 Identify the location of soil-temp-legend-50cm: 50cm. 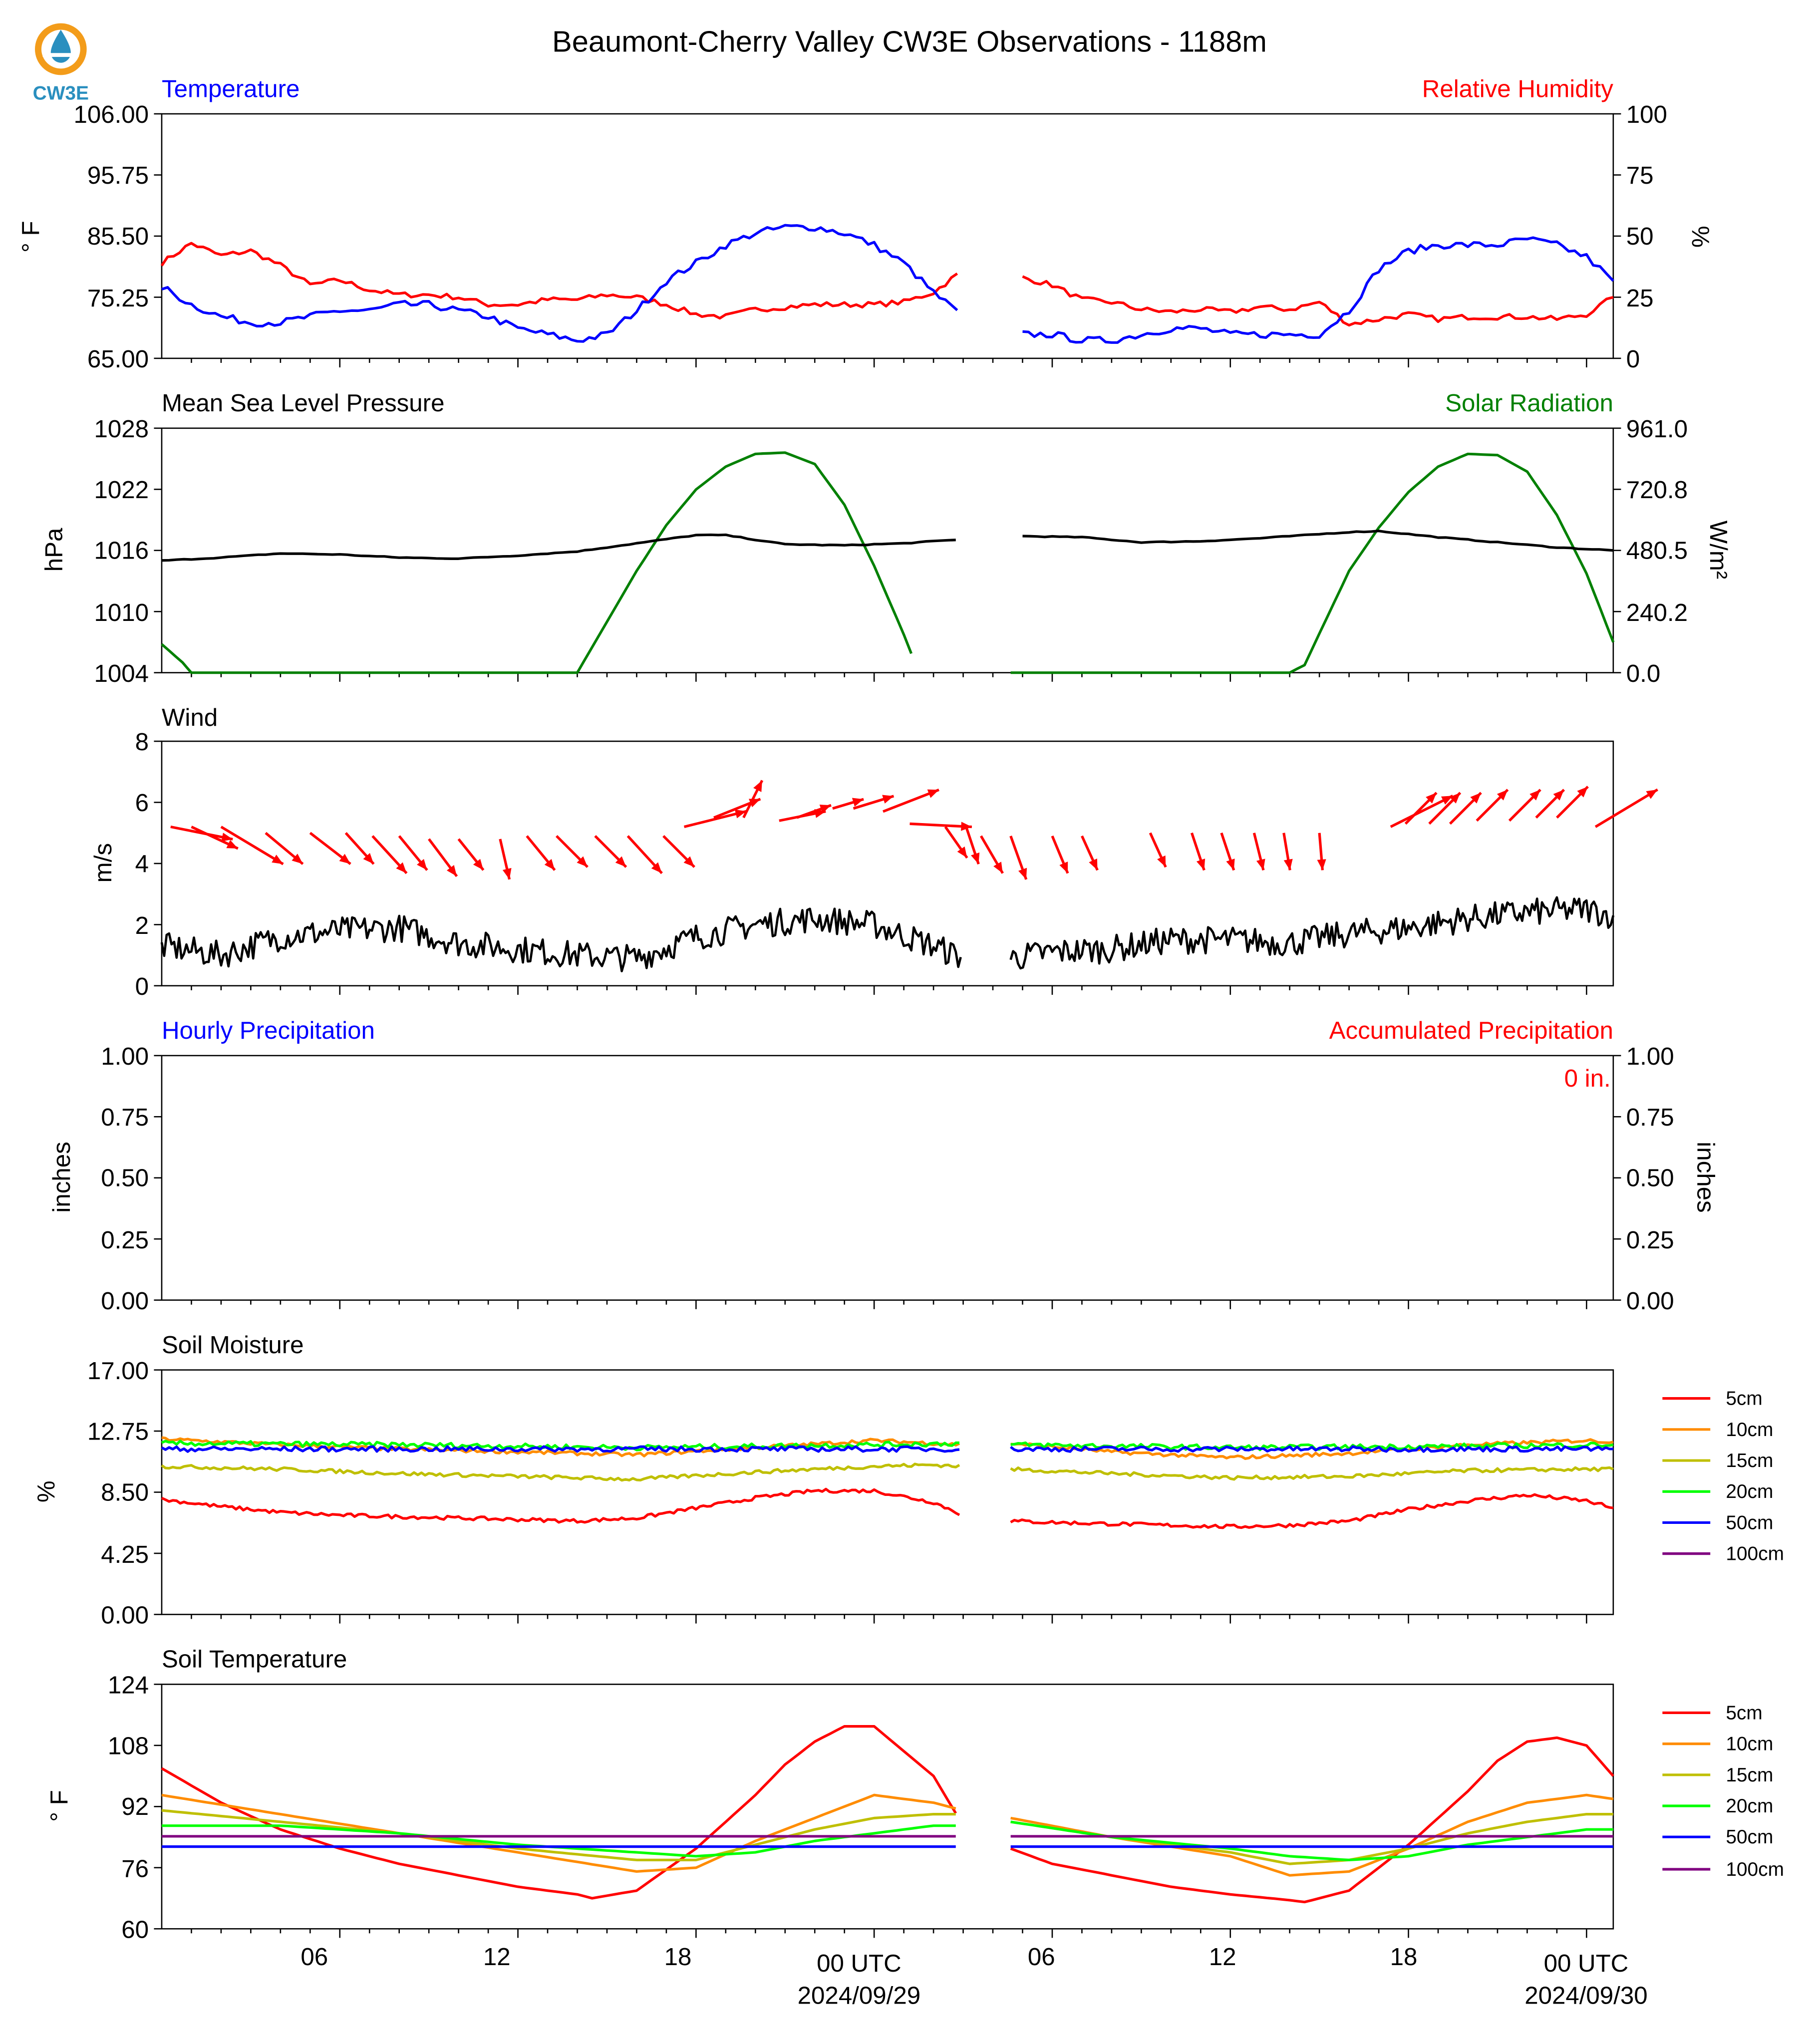
(1749, 1837).